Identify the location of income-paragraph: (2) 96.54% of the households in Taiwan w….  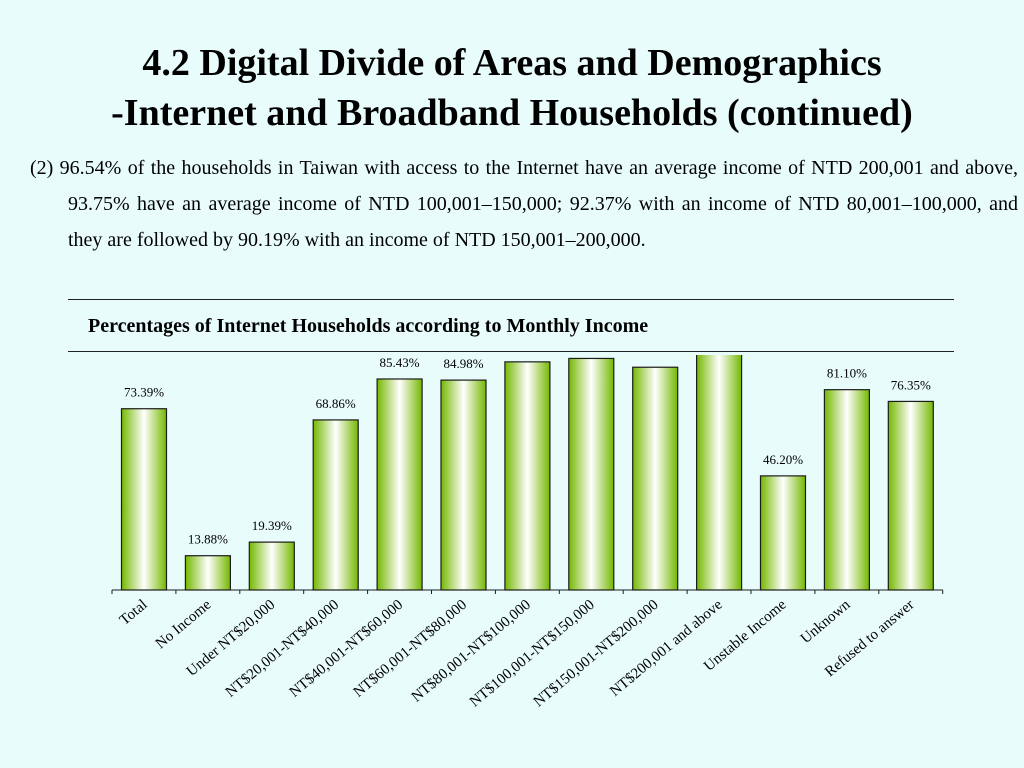
(524, 204).